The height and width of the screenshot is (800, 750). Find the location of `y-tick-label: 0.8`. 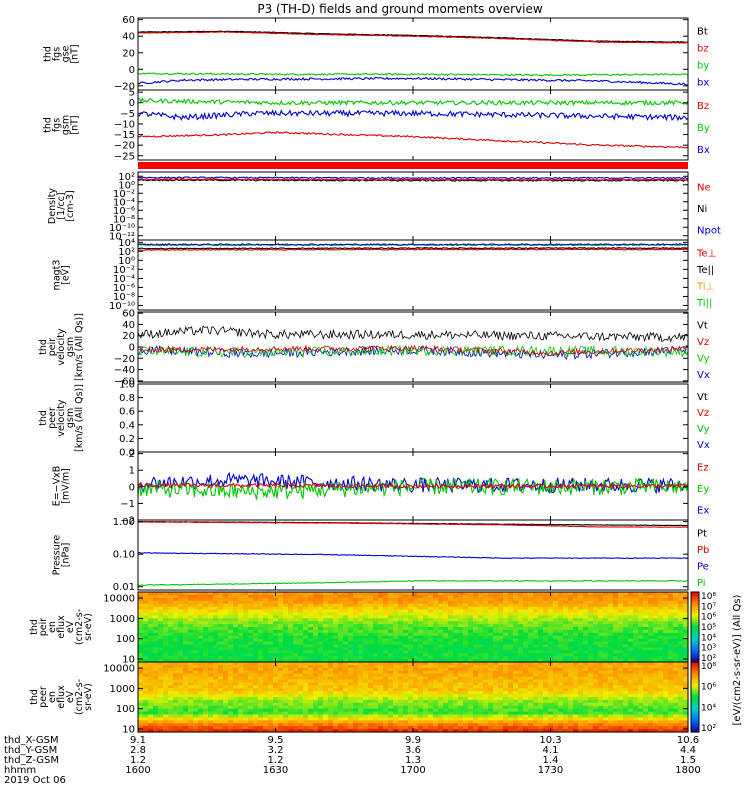

y-tick-label: 0.8 is located at coordinates (127, 398).